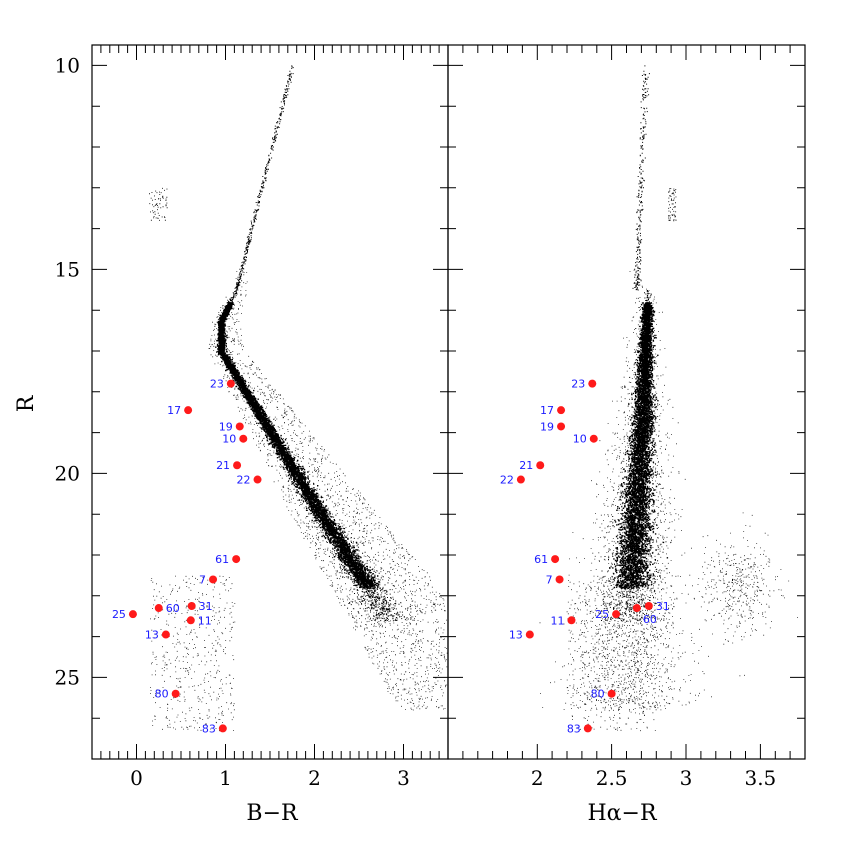  I want to click on x-axis-title-left: B−R, so click(272, 813).